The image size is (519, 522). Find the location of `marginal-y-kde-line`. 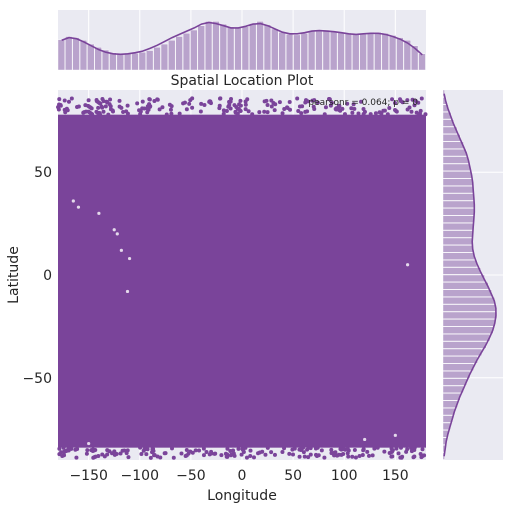

marginal-y-kde-line is located at coordinates (470, 275).